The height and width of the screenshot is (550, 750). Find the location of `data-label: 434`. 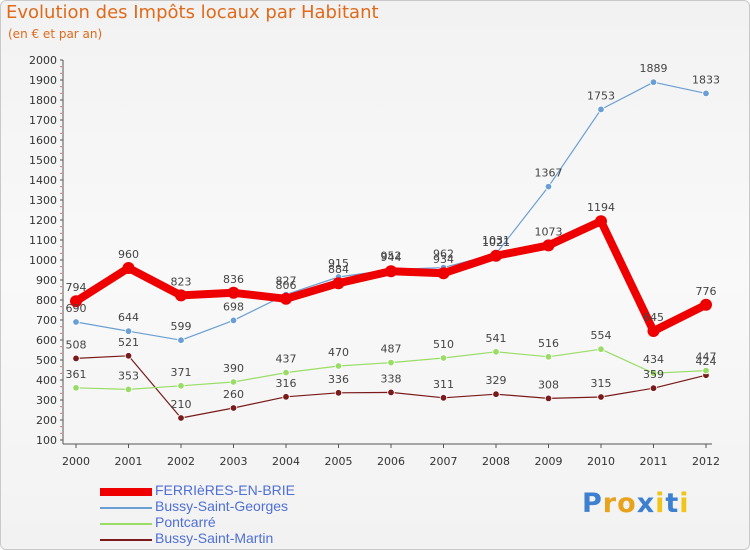

data-label: 434 is located at coordinates (653, 359).